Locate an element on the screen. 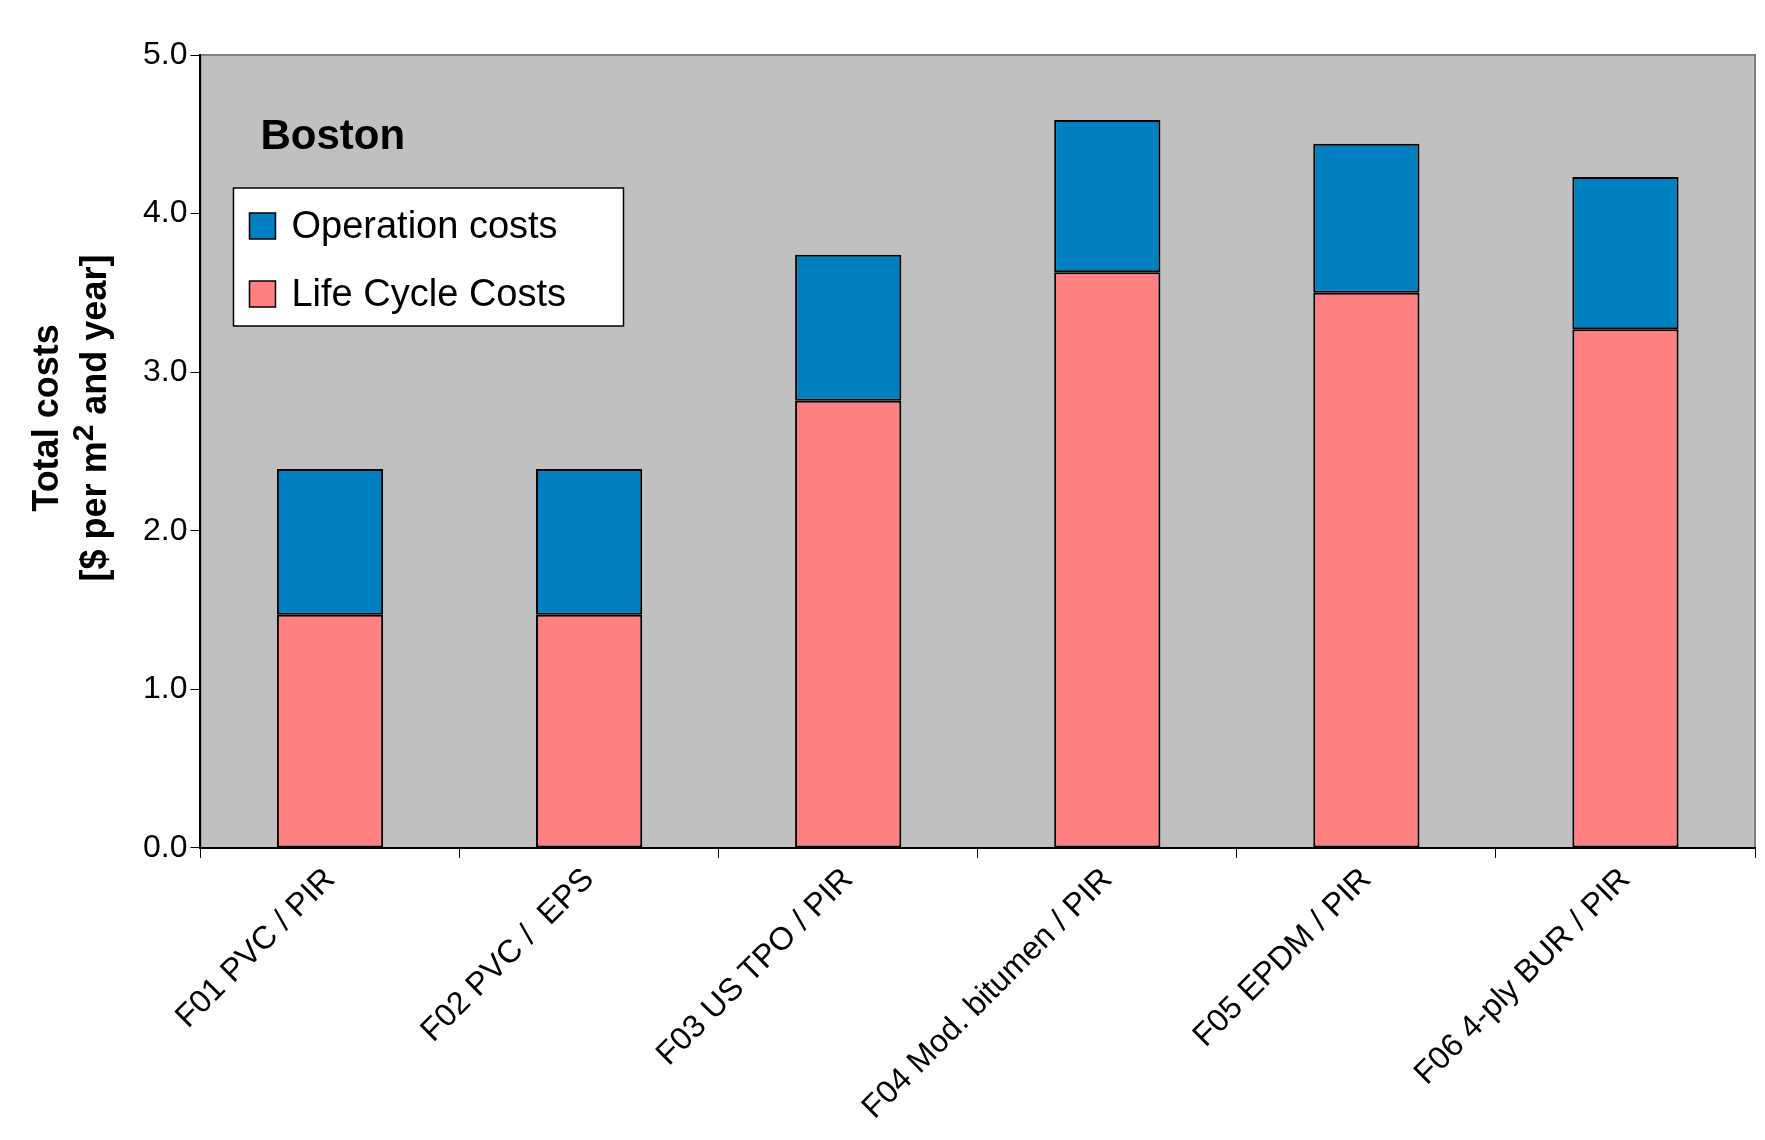 The height and width of the screenshot is (1140, 1765). y-tick-label: 1.0 is located at coordinates (165, 687).